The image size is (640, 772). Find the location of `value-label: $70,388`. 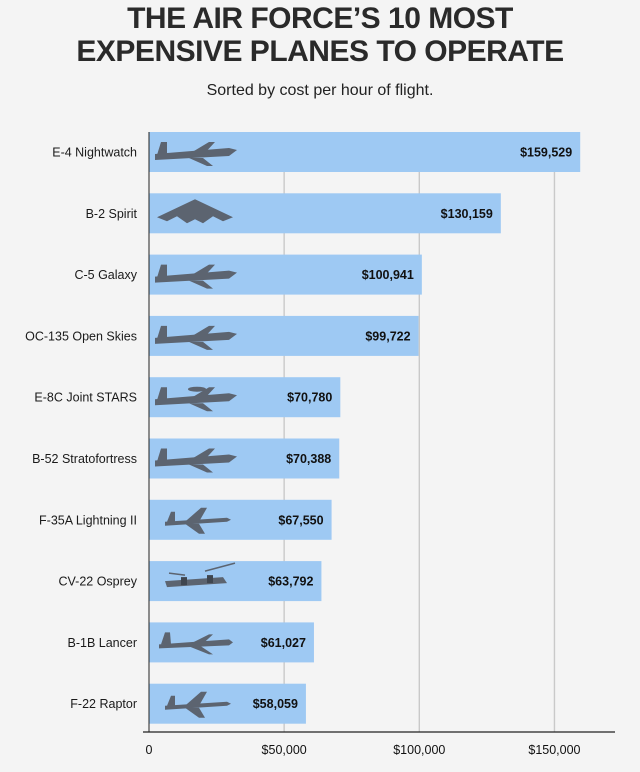

value-label: $70,388 is located at coordinates (308, 459).